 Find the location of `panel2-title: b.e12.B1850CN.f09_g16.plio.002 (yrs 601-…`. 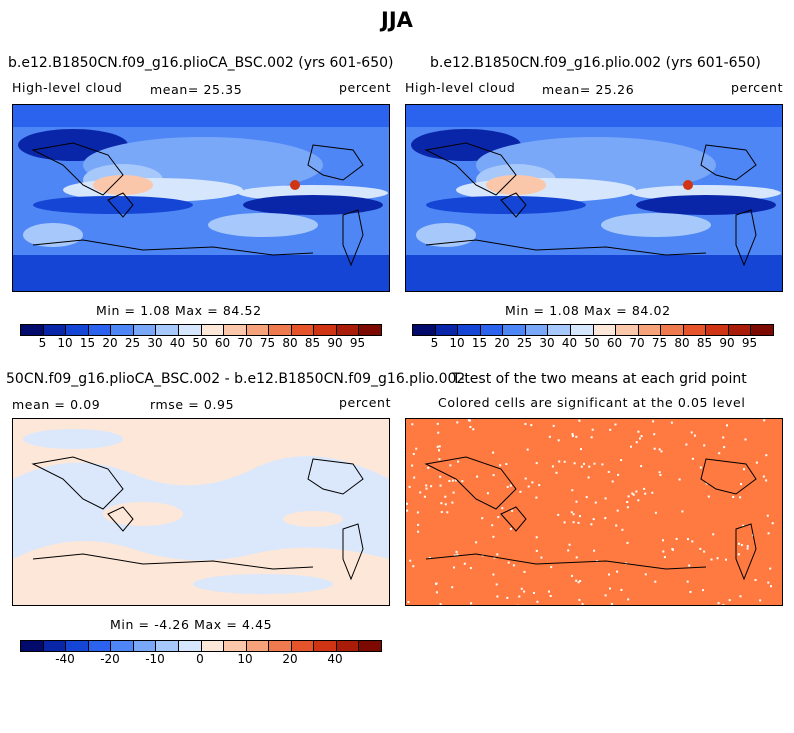

panel2-title: b.e12.B1850CN.f09_g16.plio.002 (yrs 601-… is located at coordinates (595, 63).